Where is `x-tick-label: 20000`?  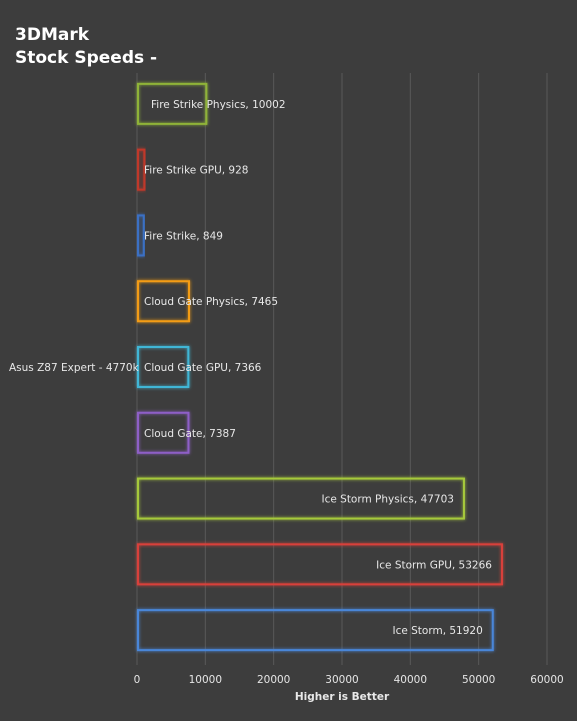
x-tick-label: 20000 is located at coordinates (273, 680).